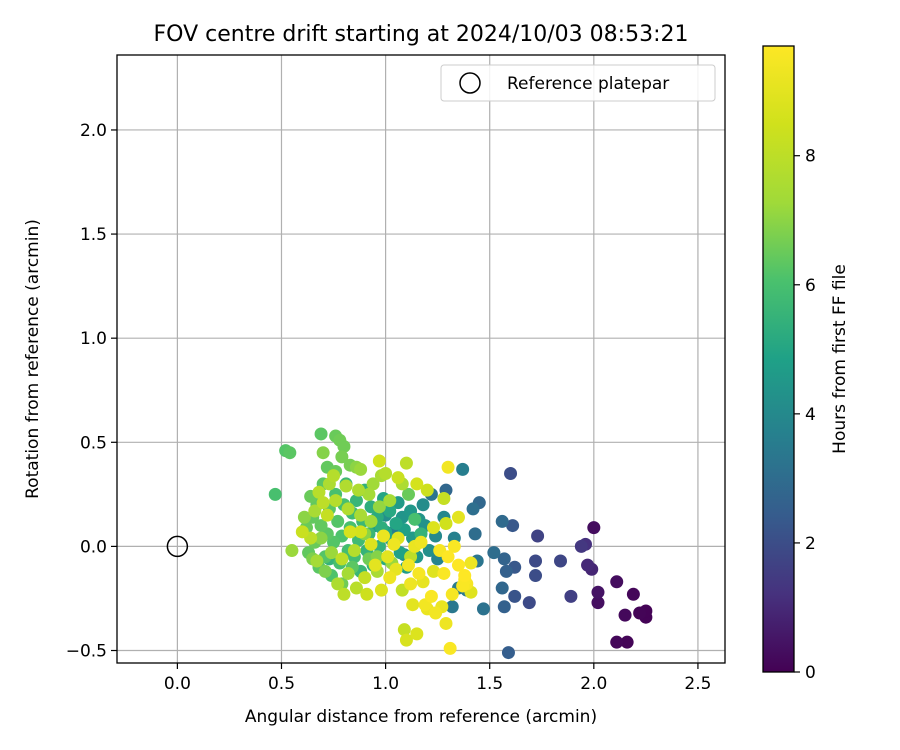 This screenshot has width=900, height=750. What do you see at coordinates (177, 684) in the screenshot?
I see `x-tick-label: 0.0` at bounding box center [177, 684].